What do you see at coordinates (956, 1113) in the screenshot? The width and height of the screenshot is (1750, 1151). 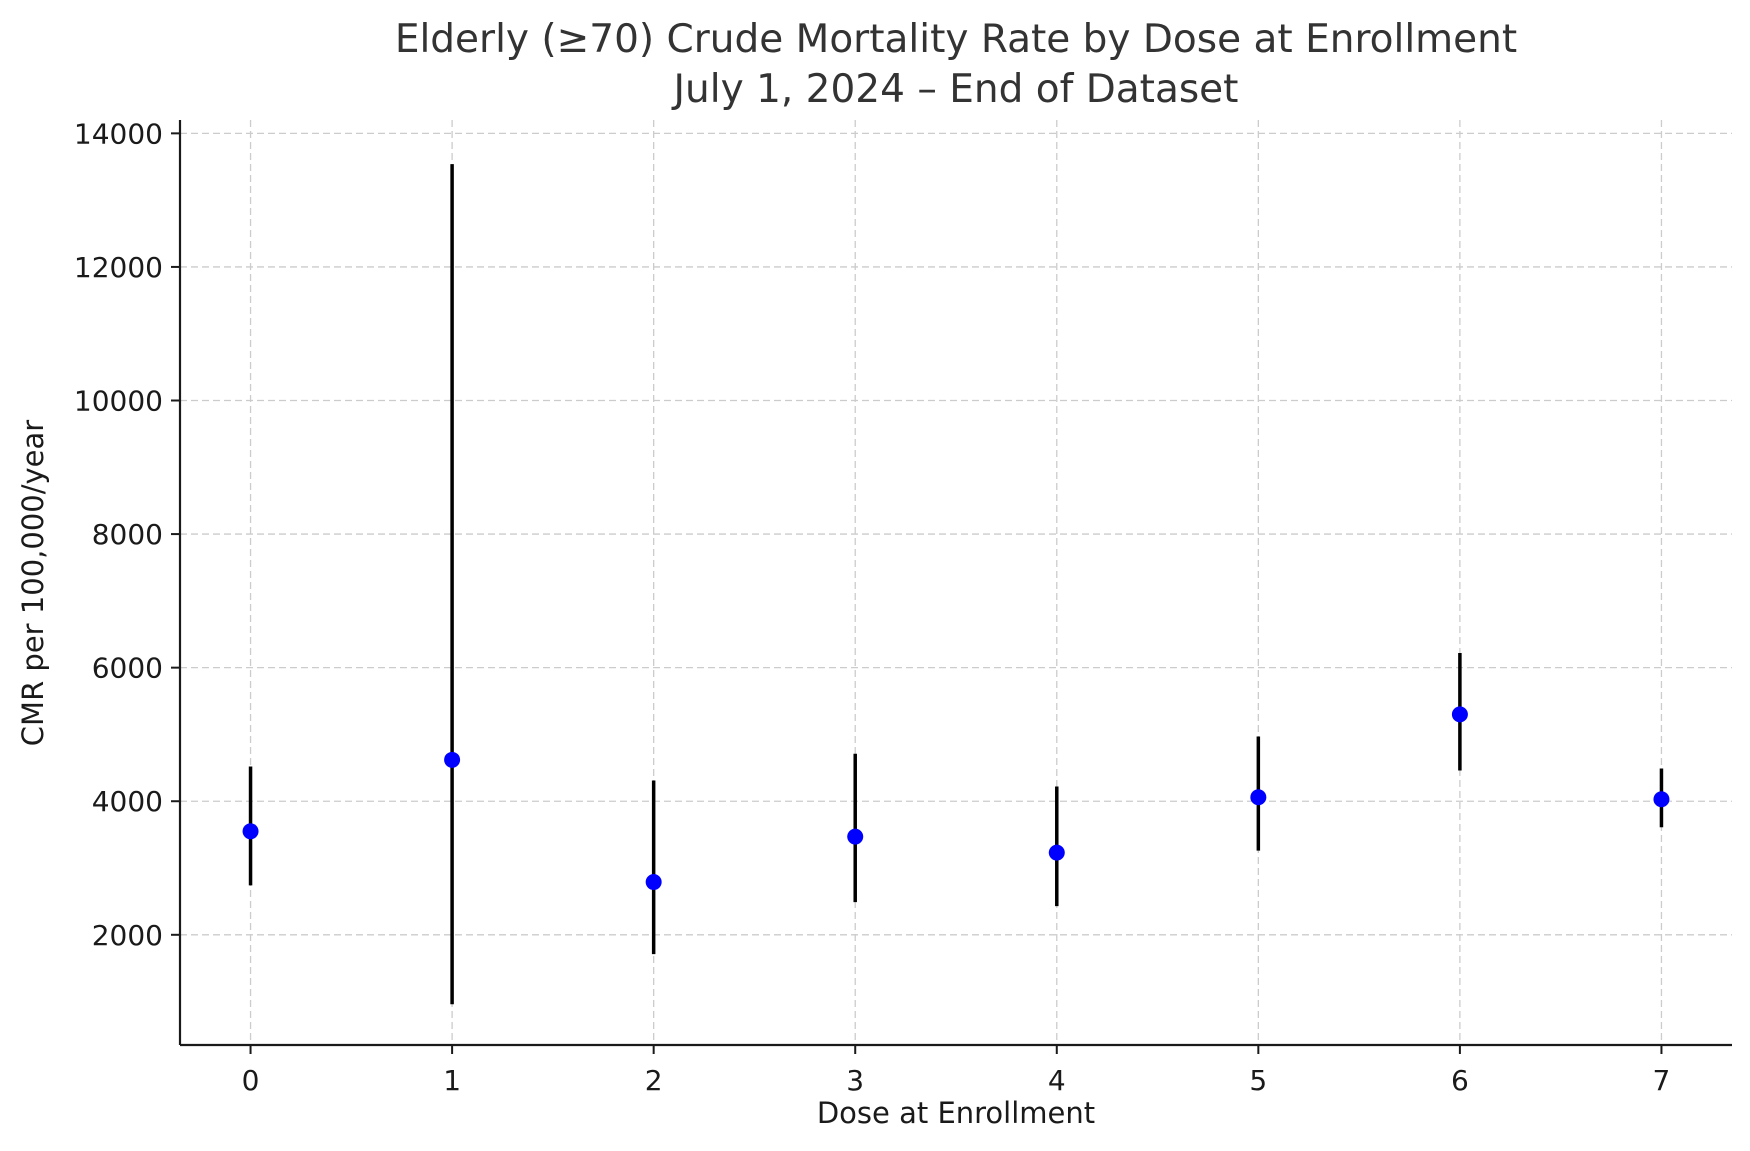 I see `x-axis-label: Dose at Enrollment` at bounding box center [956, 1113].